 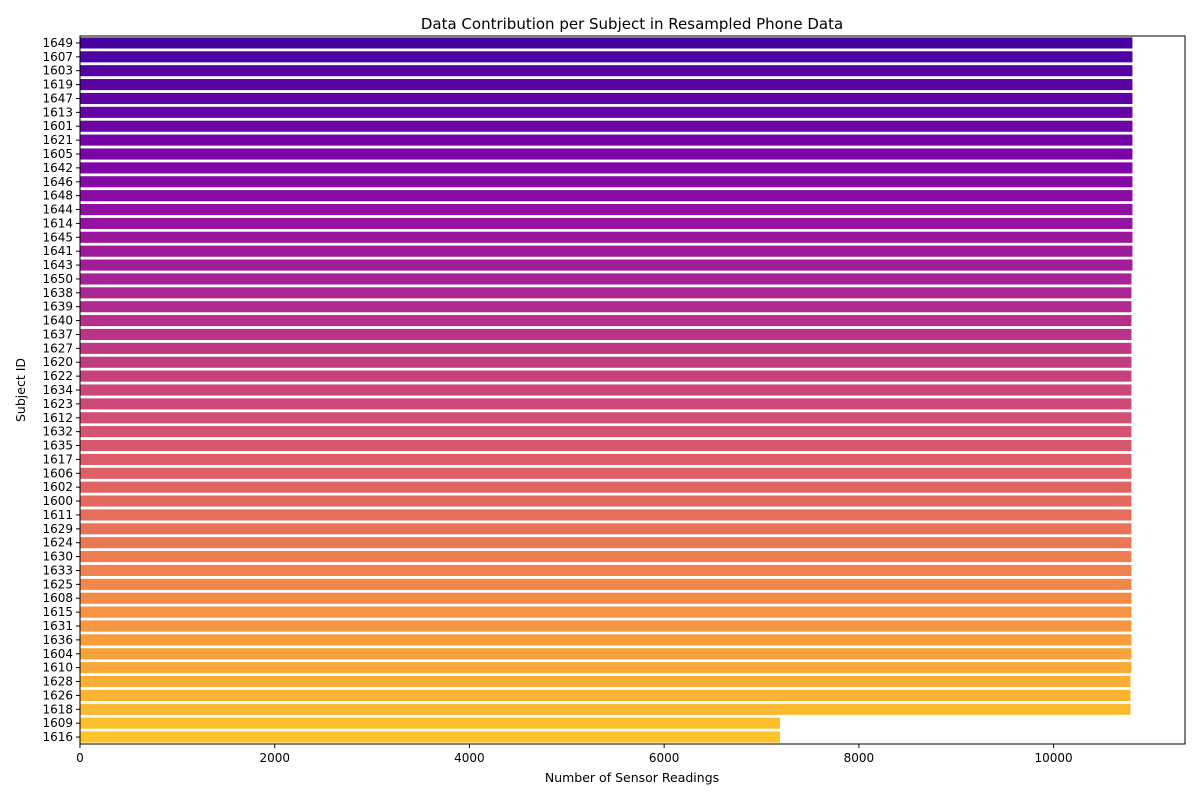 I want to click on y-tick-label: 1609, so click(x=57, y=723).